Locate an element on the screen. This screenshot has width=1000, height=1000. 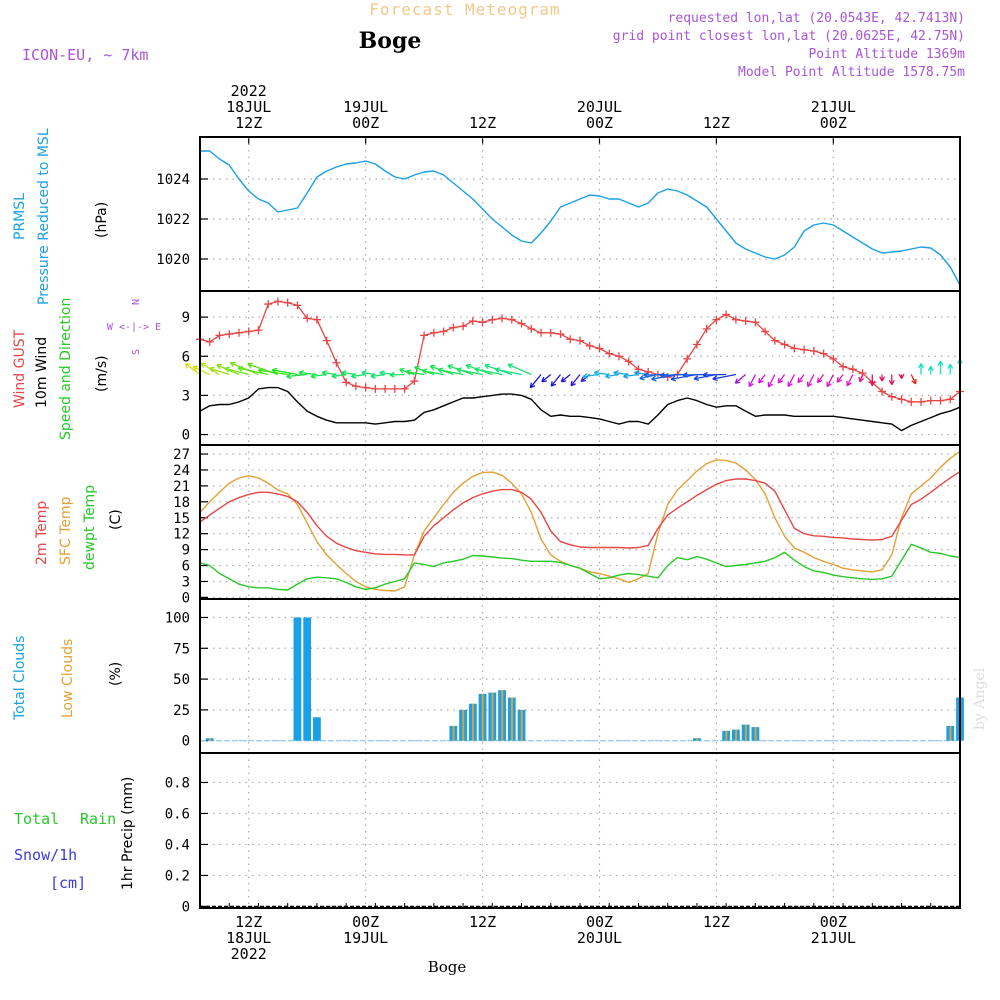
ytick-label: 9 is located at coordinates (186, 551).